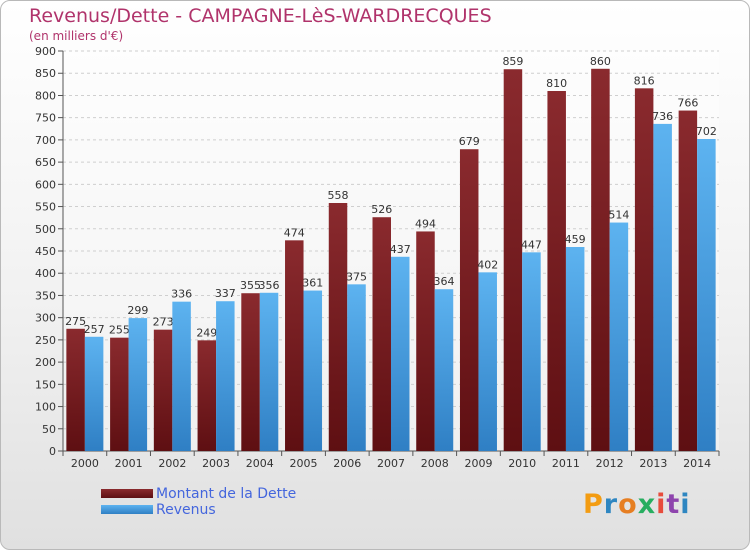  I want to click on data-label-revenus: 257, so click(94, 329).